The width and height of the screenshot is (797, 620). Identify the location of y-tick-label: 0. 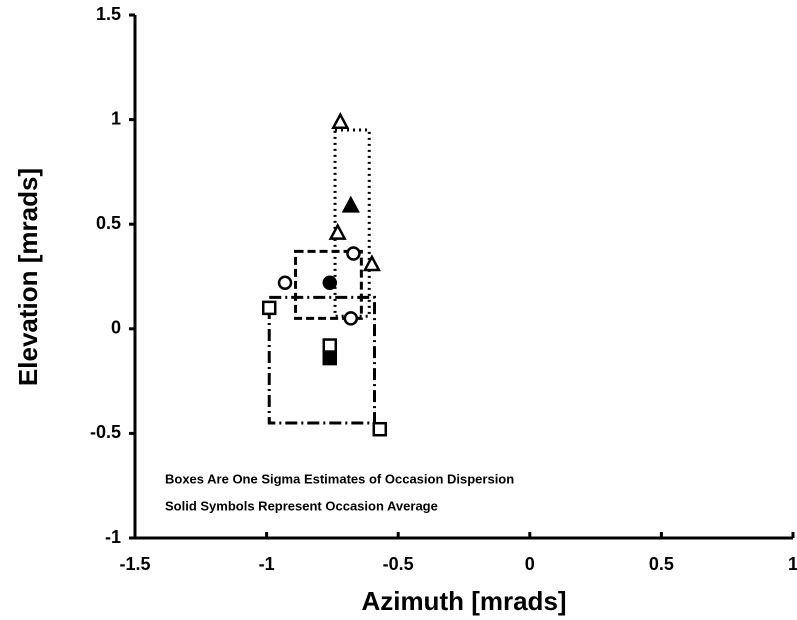
(116, 328).